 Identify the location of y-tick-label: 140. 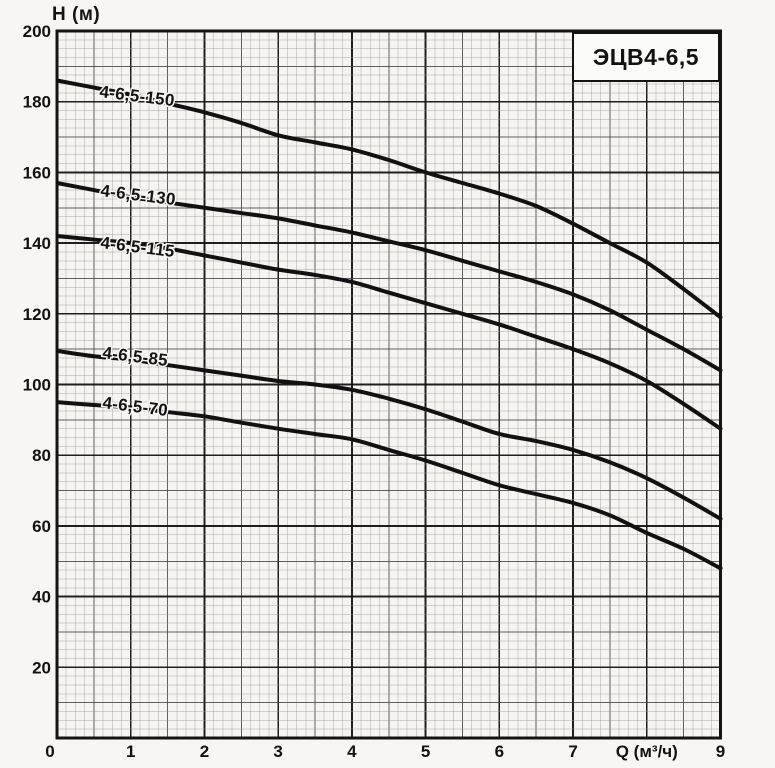
(37, 243).